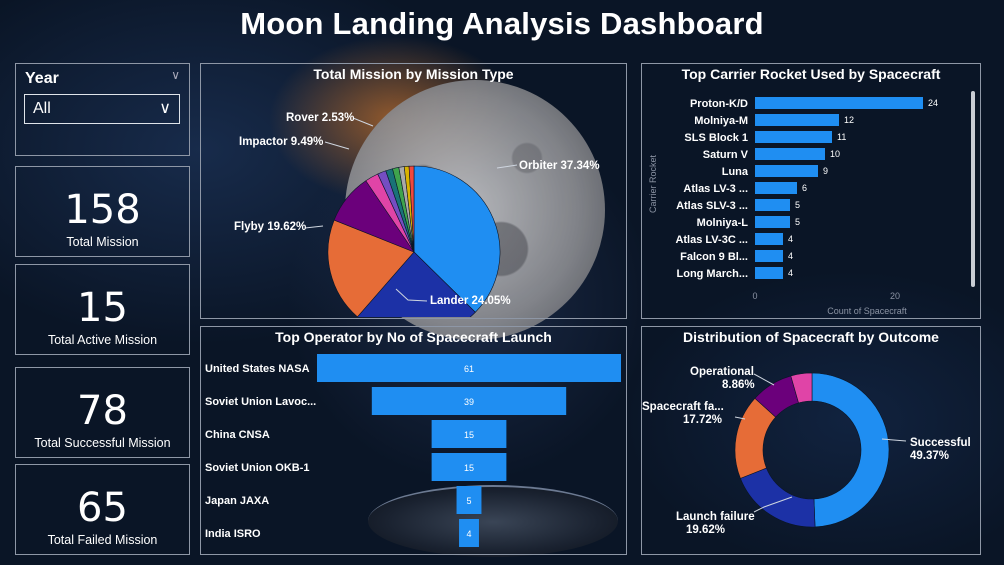 This screenshot has height=565, width=1004. I want to click on bar-category-label: Molniya-M, so click(721, 121).